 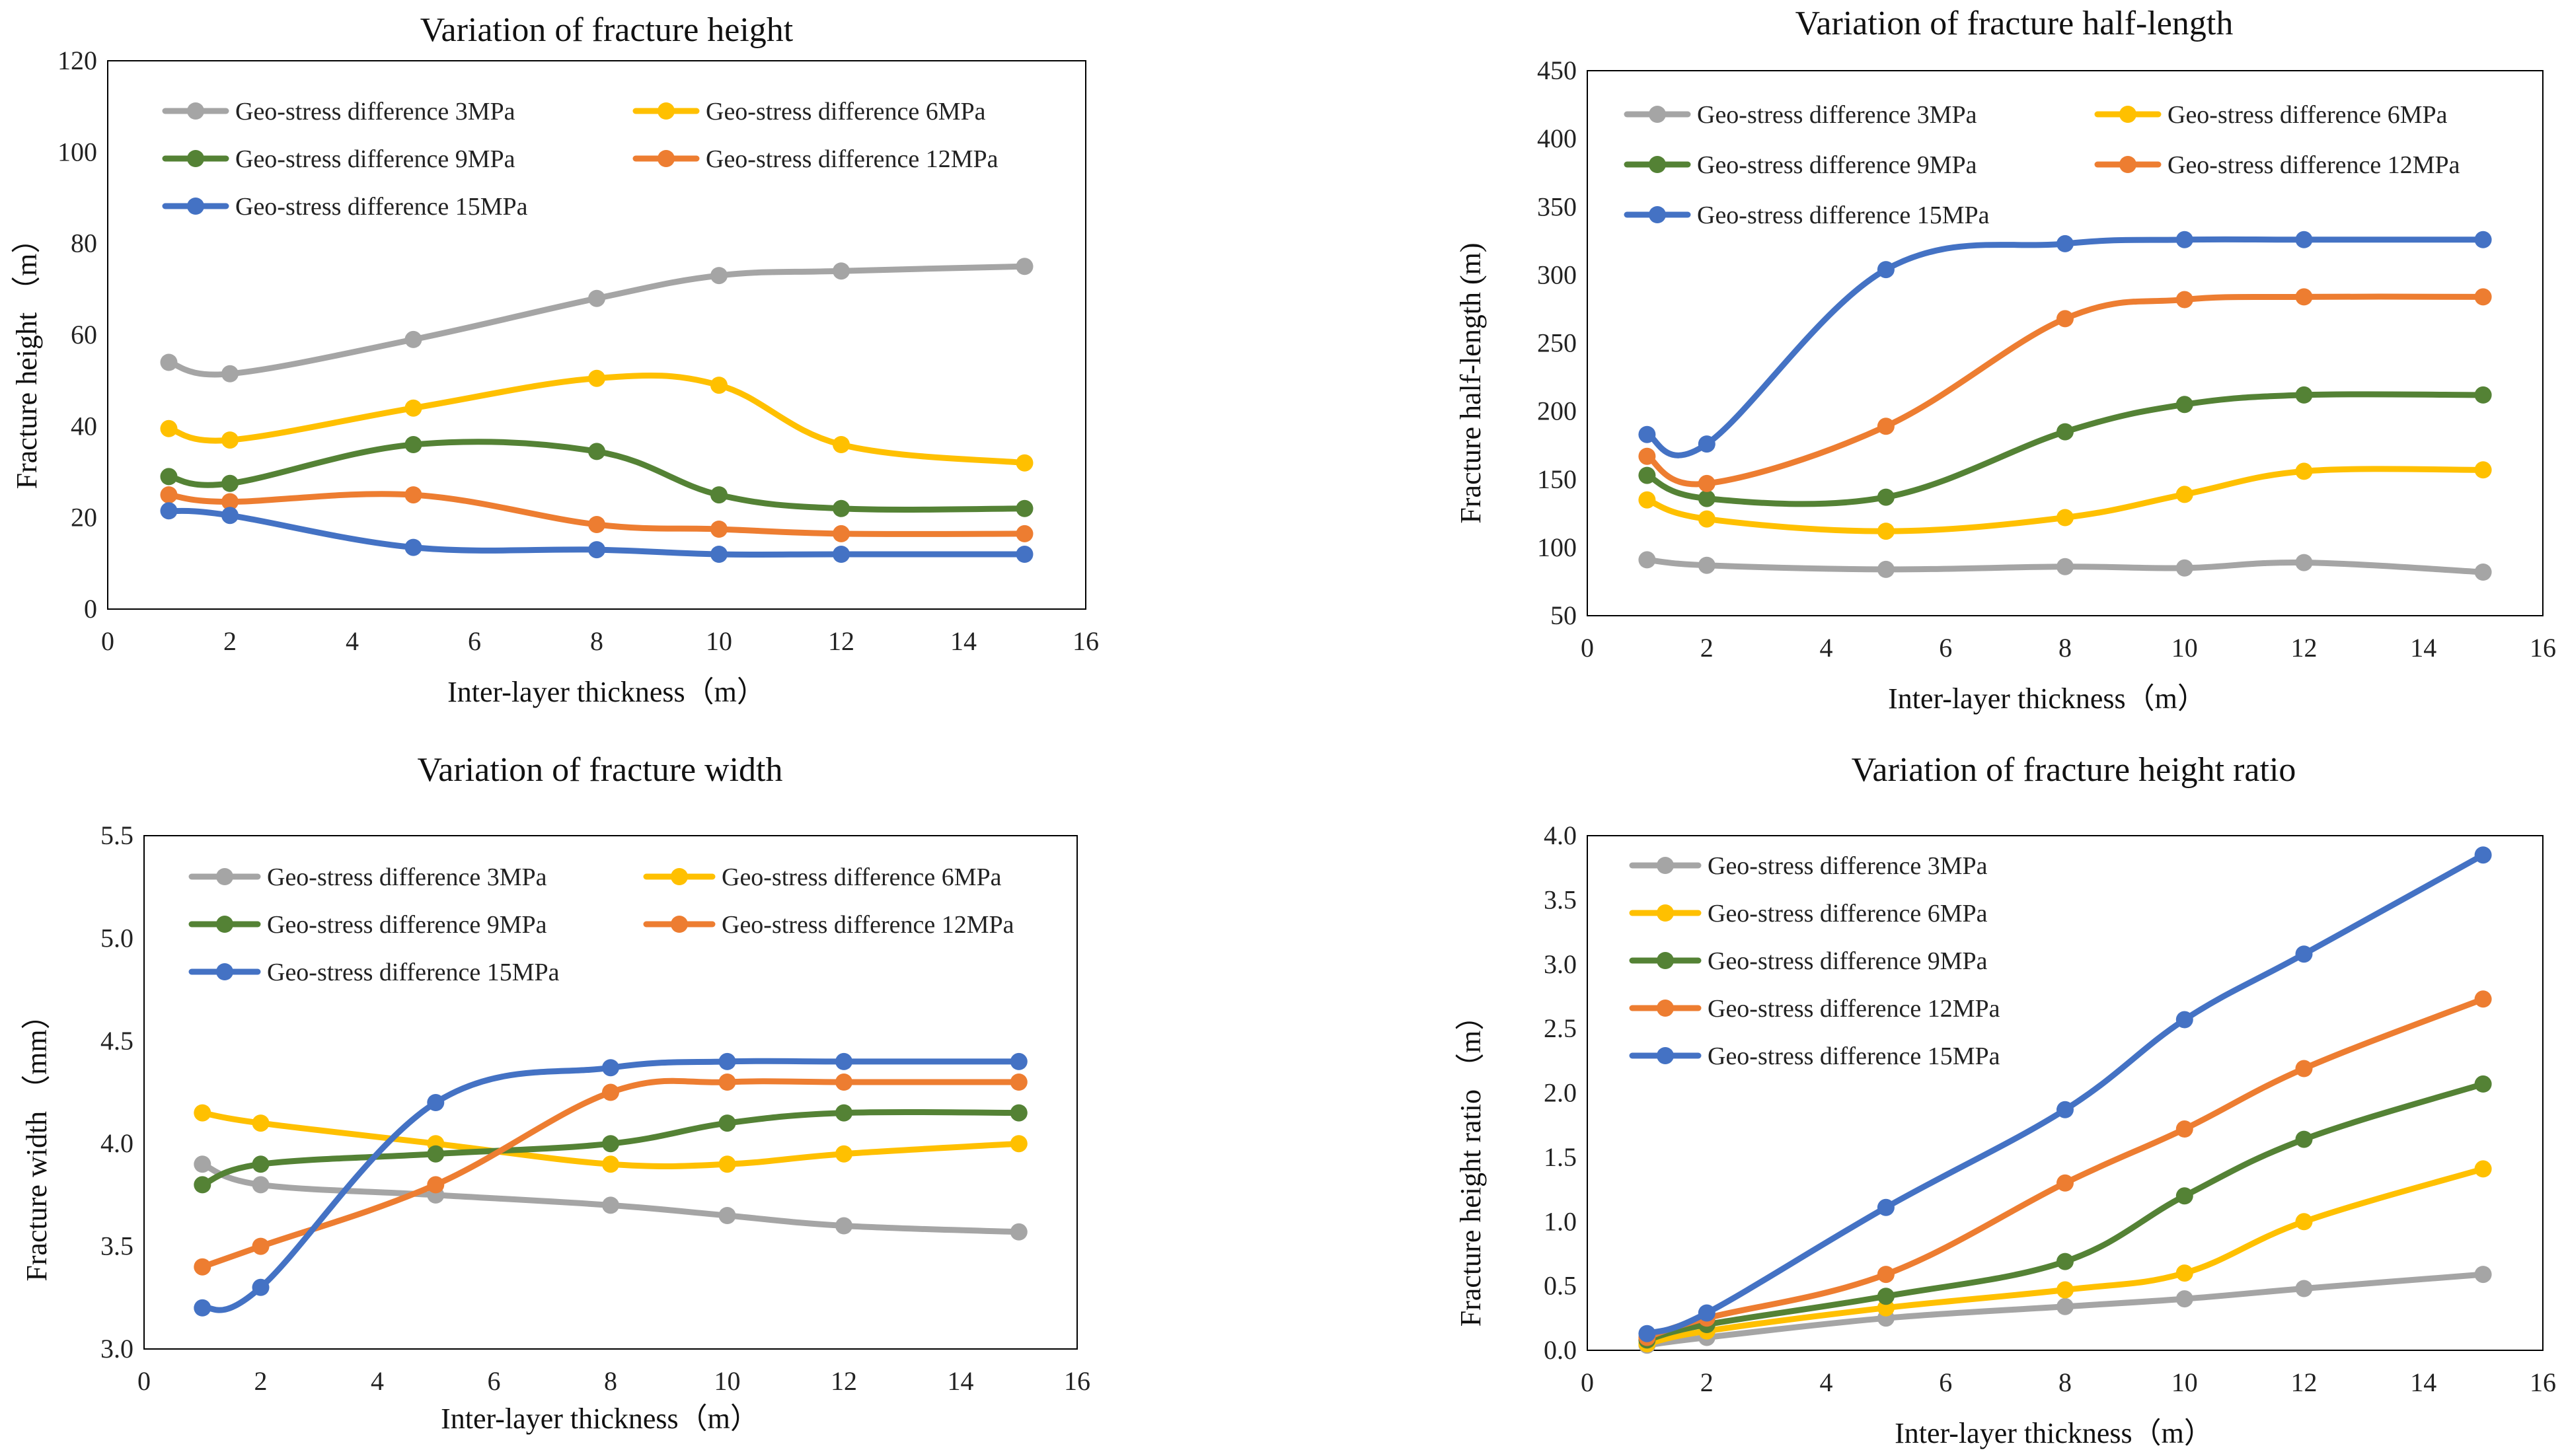 I want to click on legend-item: Geo-stress difference 9MPa, so click(x=338, y=159).